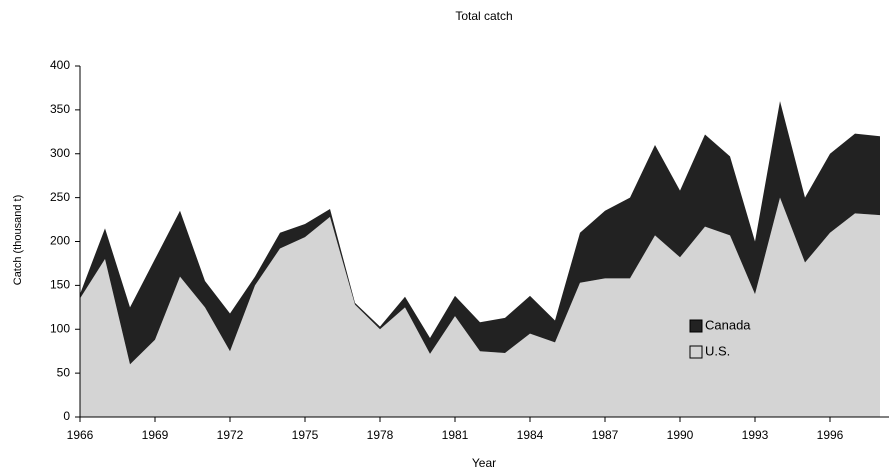  I want to click on y-axis-label: Catch (thousand t), so click(18, 240).